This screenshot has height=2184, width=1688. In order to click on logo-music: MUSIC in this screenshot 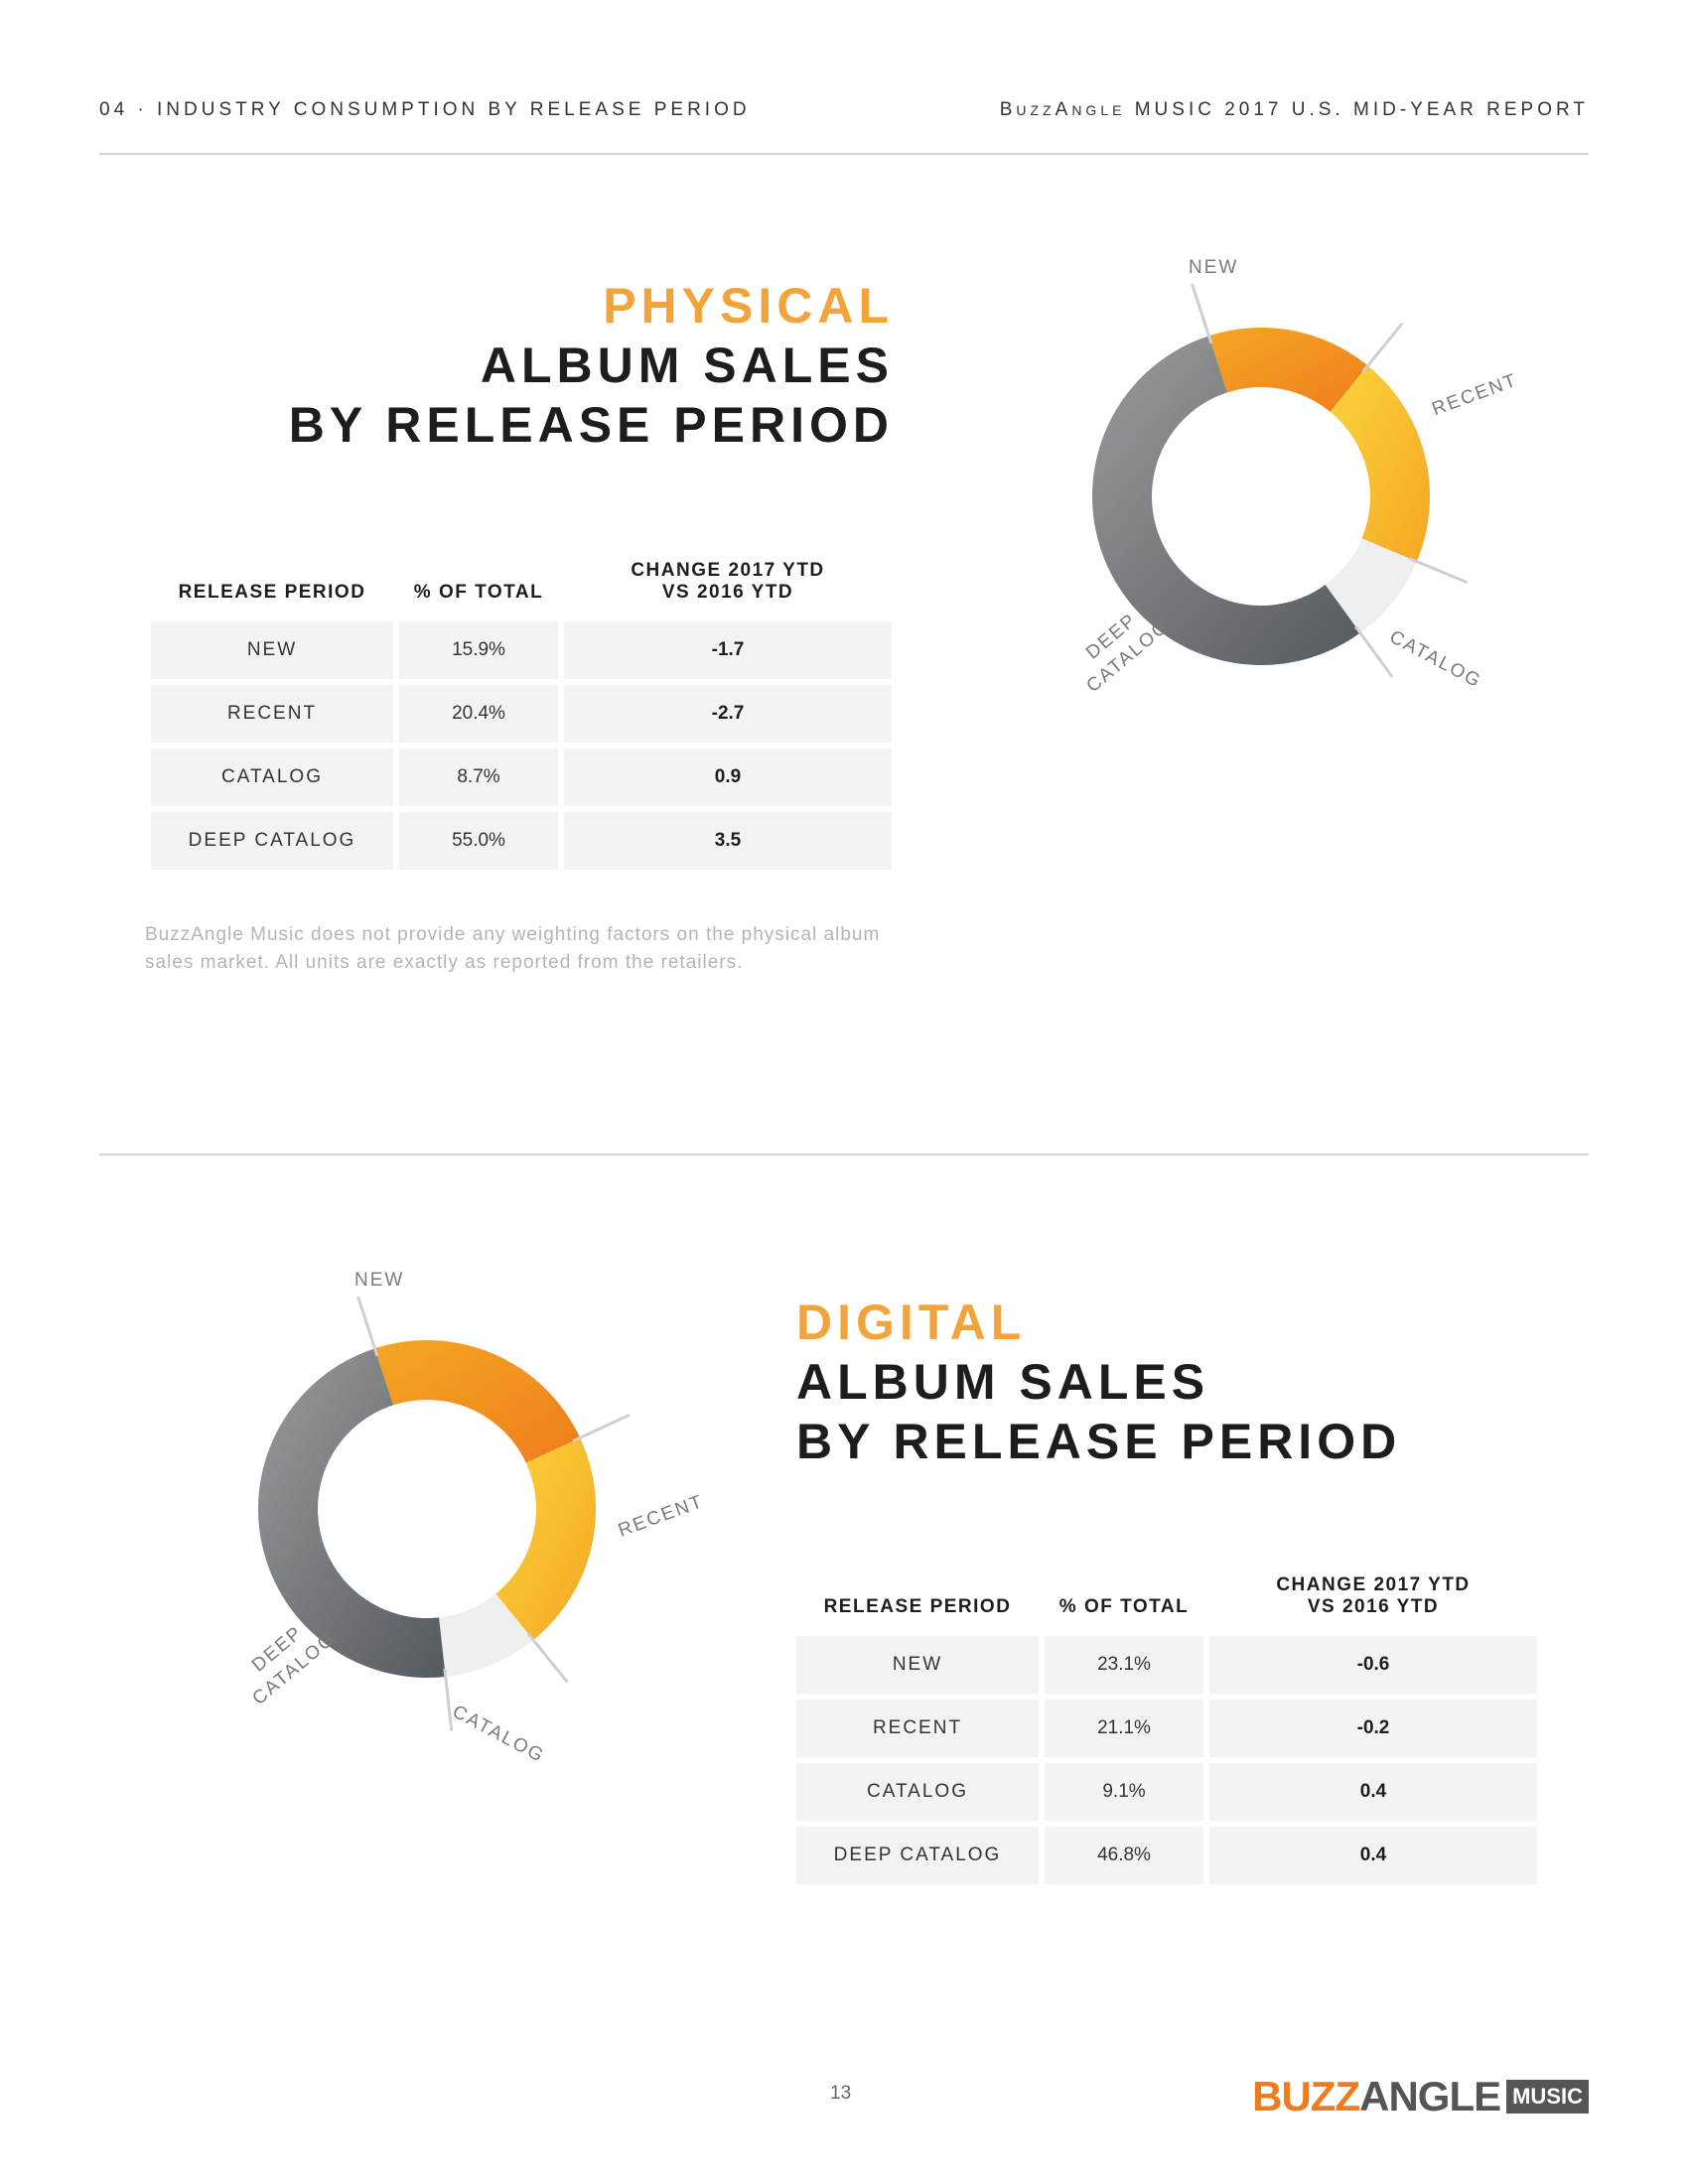, I will do `click(1547, 2097)`.